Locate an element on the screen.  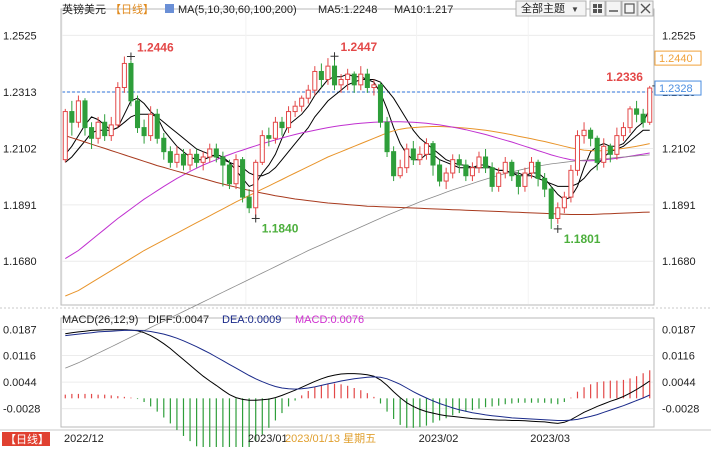
maximize-button is located at coordinates (629, 8).